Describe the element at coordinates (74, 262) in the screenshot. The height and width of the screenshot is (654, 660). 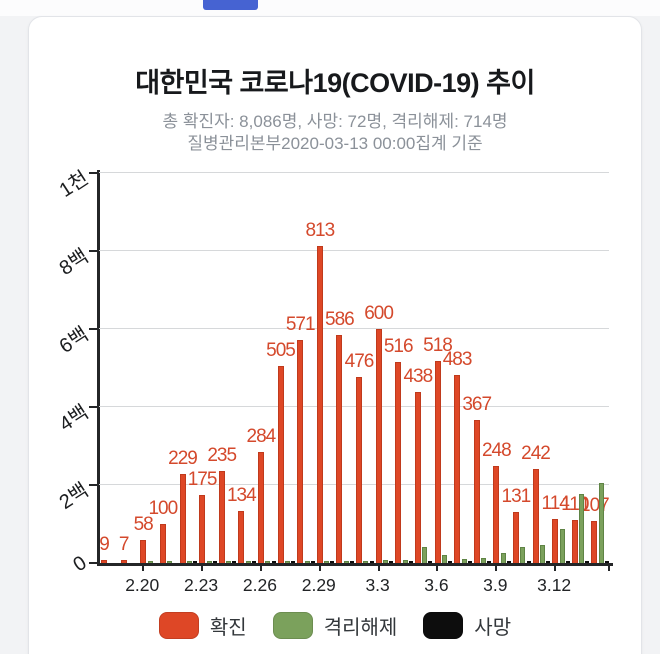
I see `y-tick-label: 8백` at that location.